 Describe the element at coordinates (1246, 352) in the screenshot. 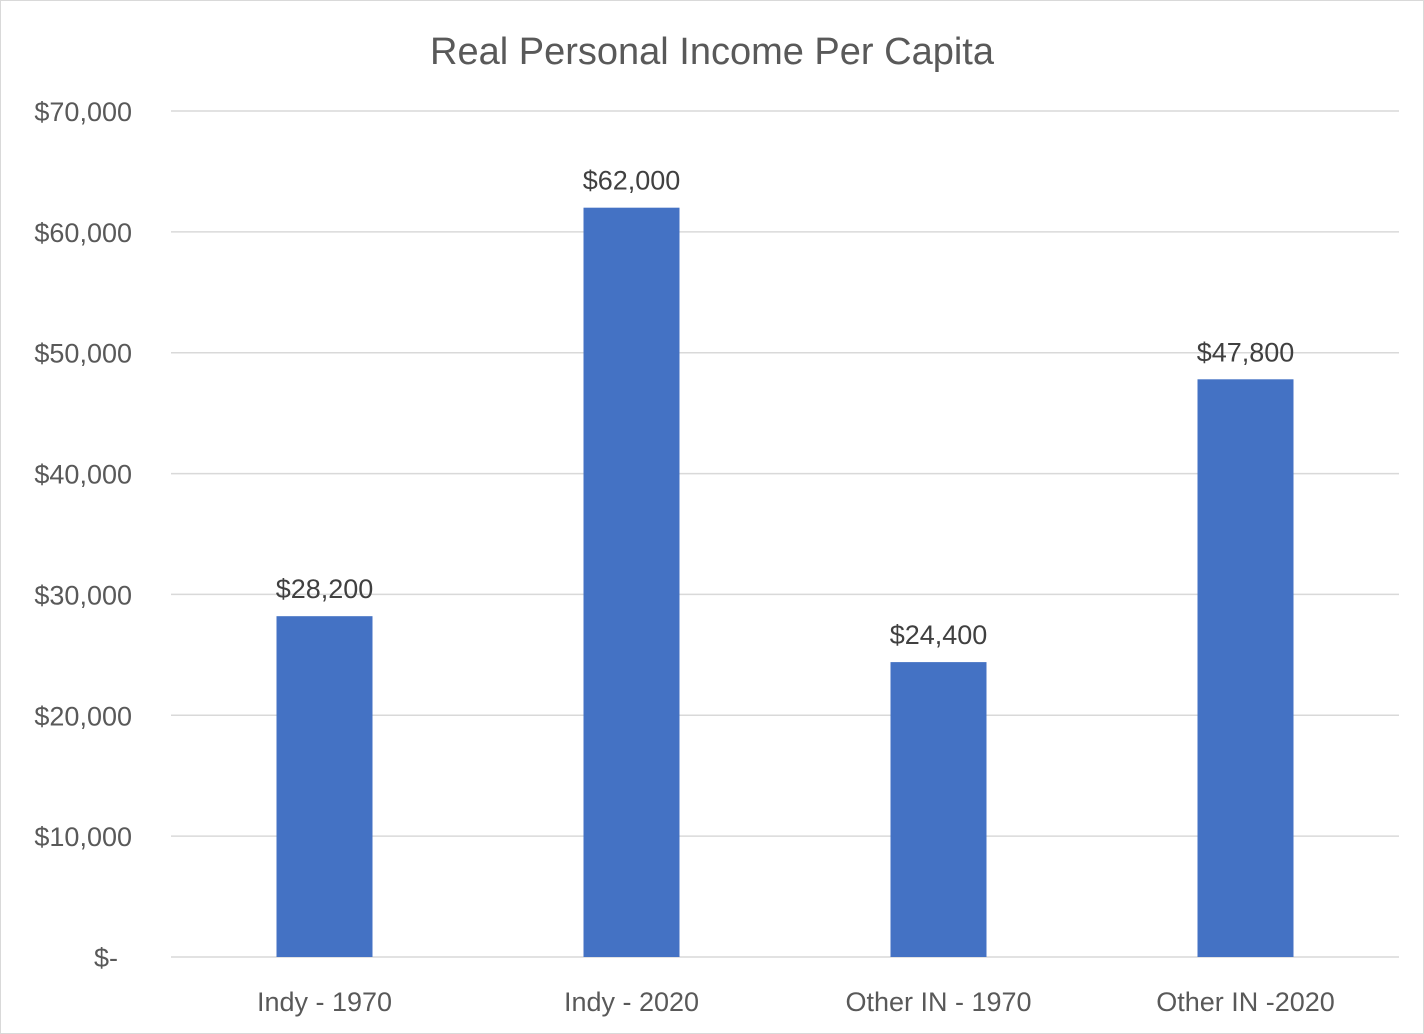

I see `data-label: $47,800` at that location.